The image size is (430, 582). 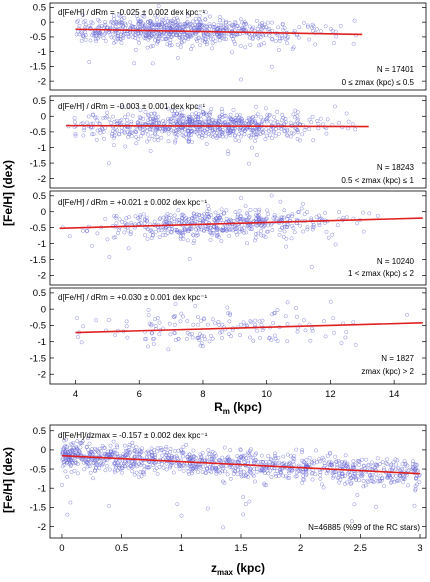 I want to click on panel-4-range: zmax (kpc) > 2, so click(x=387, y=371).